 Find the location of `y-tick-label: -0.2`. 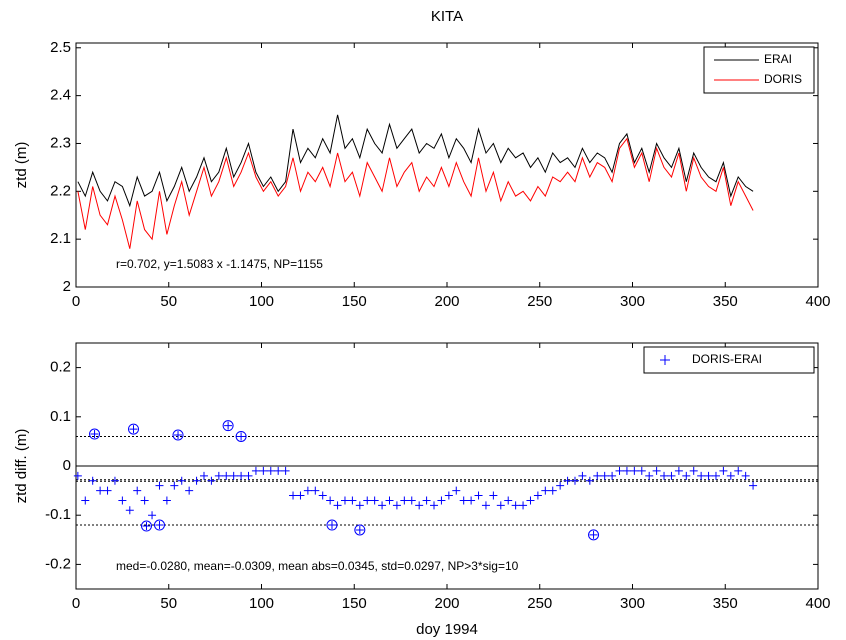

y-tick-label: -0.2 is located at coordinates (58, 563).